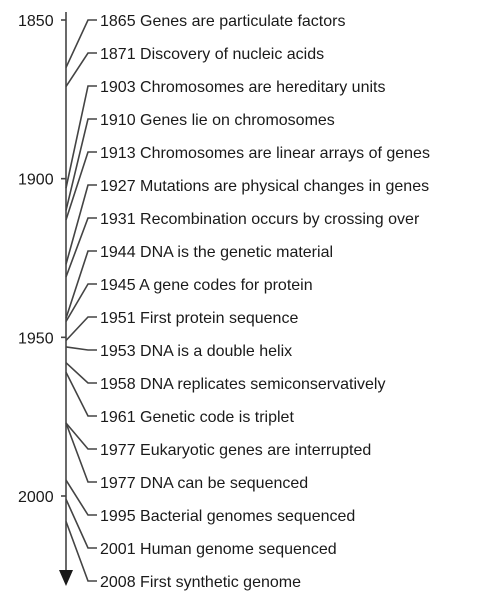  What do you see at coordinates (196, 351) in the screenshot?
I see `event-label: 1953 DNA is a double helix` at bounding box center [196, 351].